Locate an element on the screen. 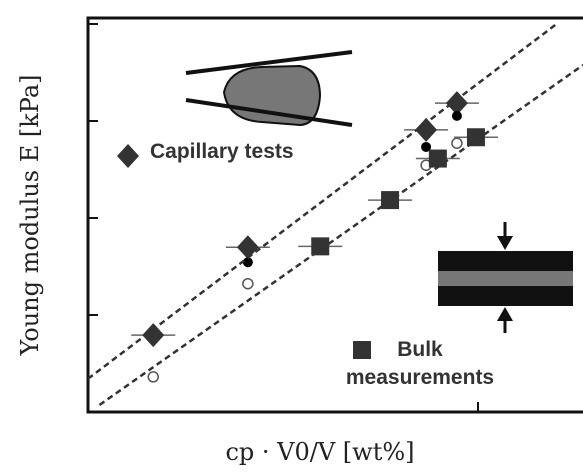 Image resolution: width=583 pixels, height=472 pixels. bulk-inset is located at coordinates (505, 277).